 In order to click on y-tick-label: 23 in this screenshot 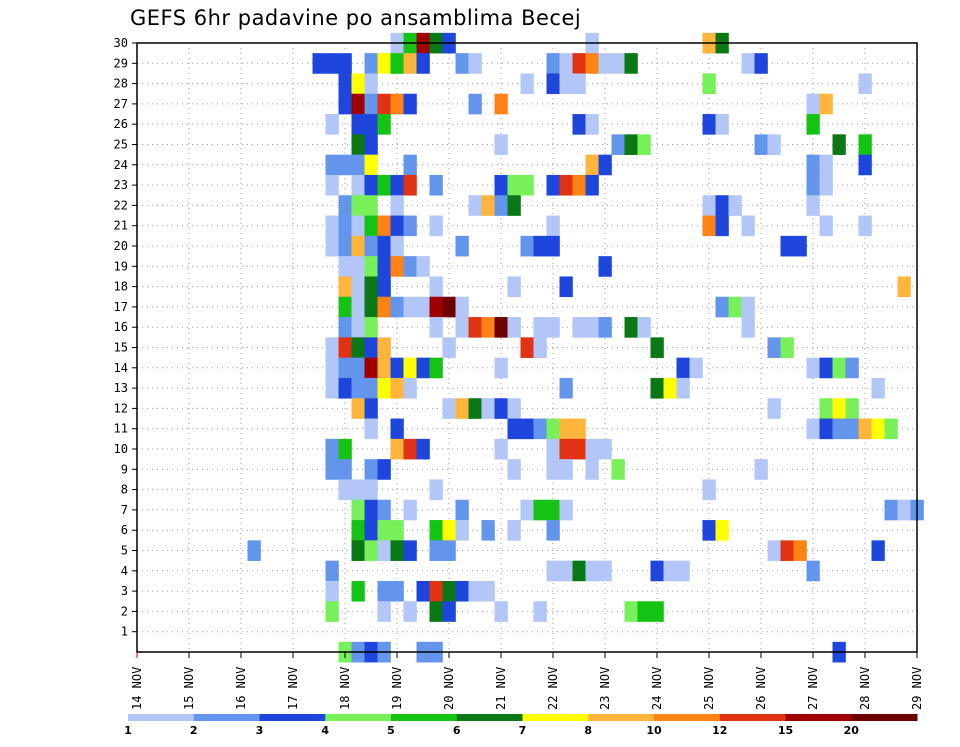, I will do `click(121, 185)`.